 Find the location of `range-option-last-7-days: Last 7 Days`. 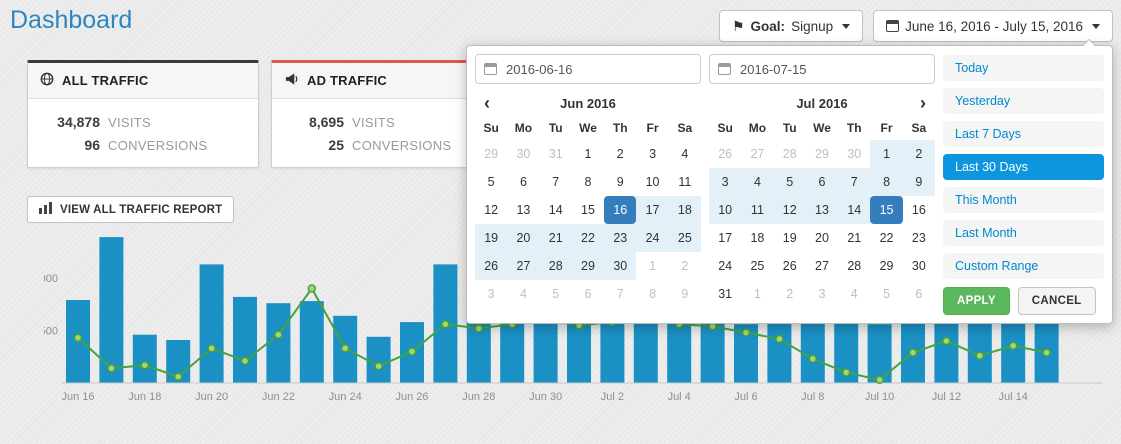

range-option-last-7-days: Last 7 Days is located at coordinates (1023, 134).